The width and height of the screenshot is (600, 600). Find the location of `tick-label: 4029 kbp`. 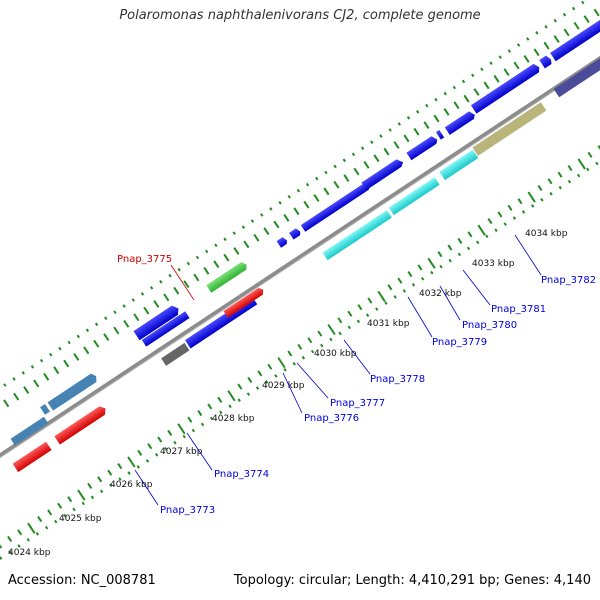

tick-label: 4029 kbp is located at coordinates (283, 386).